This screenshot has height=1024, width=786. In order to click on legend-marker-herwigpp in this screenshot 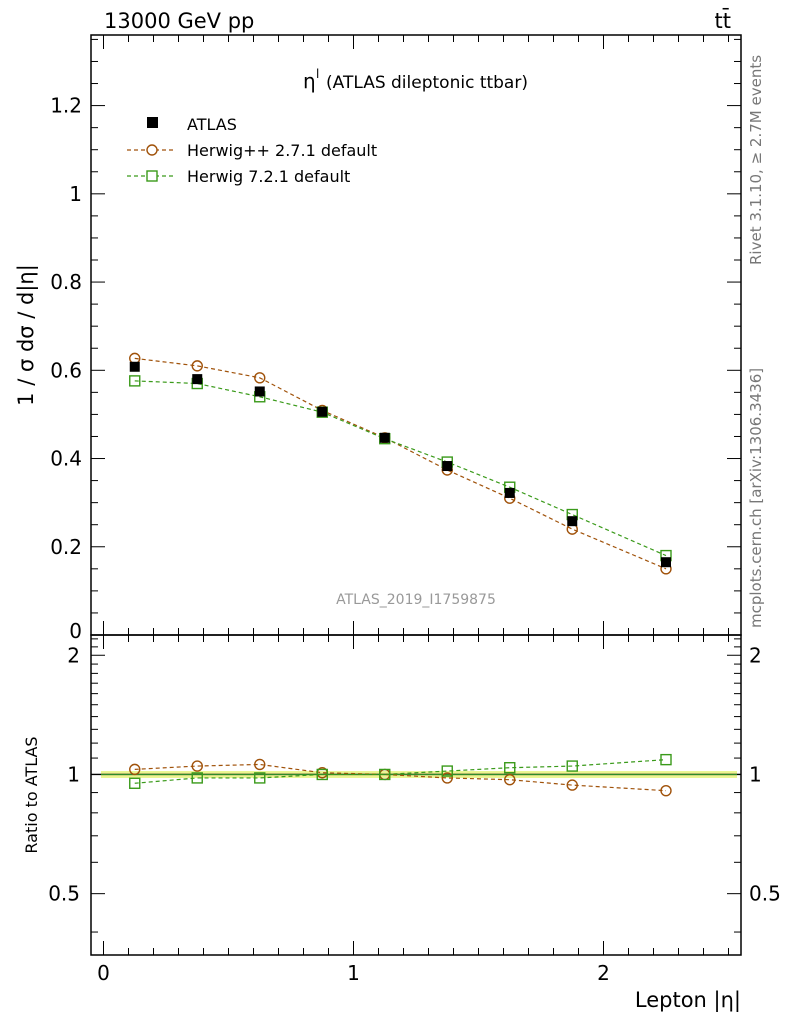, I will do `click(152, 150)`.